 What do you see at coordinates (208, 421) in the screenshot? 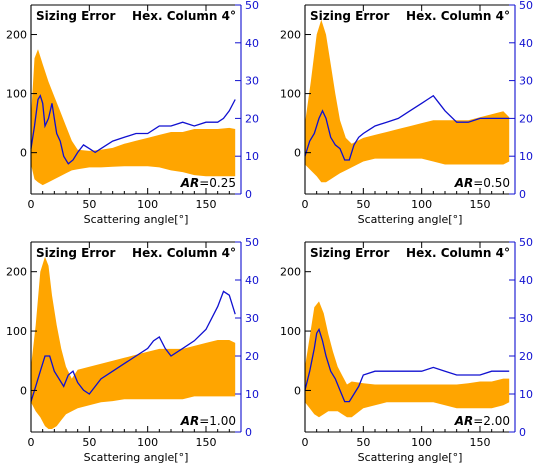
I see `ar-annotation: AR=1.00` at bounding box center [208, 421].